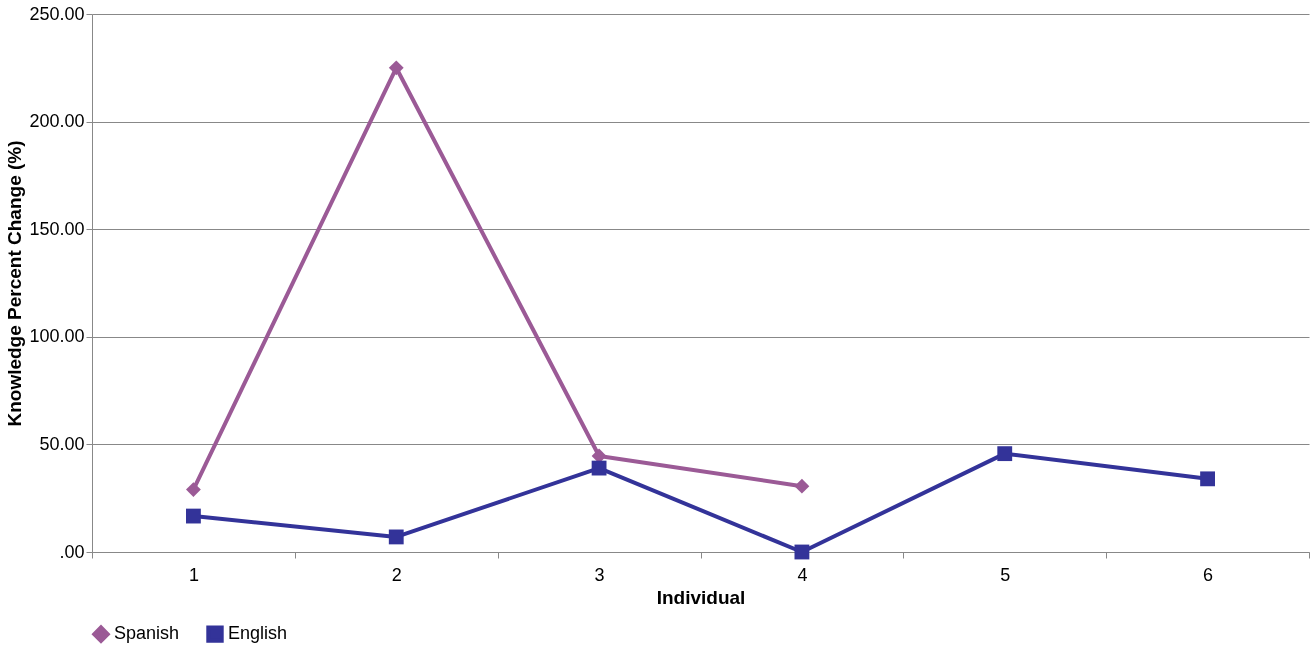 This screenshot has height=654, width=1315. What do you see at coordinates (701, 597) in the screenshot?
I see `x-axis-title: Individual` at bounding box center [701, 597].